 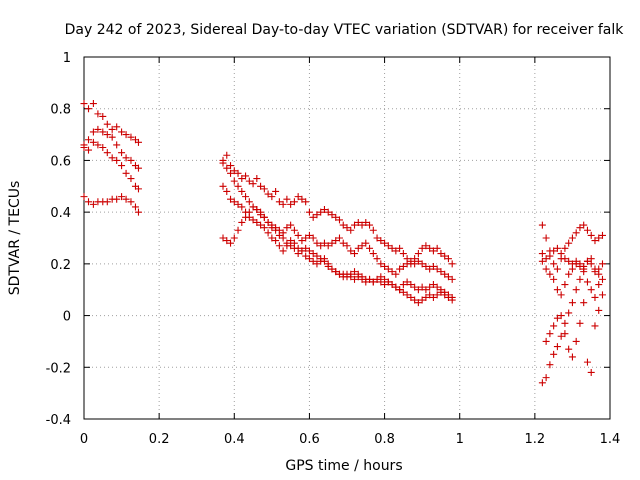 What do you see at coordinates (234, 439) in the screenshot?
I see `x-tick-label: 0.4` at bounding box center [234, 439].